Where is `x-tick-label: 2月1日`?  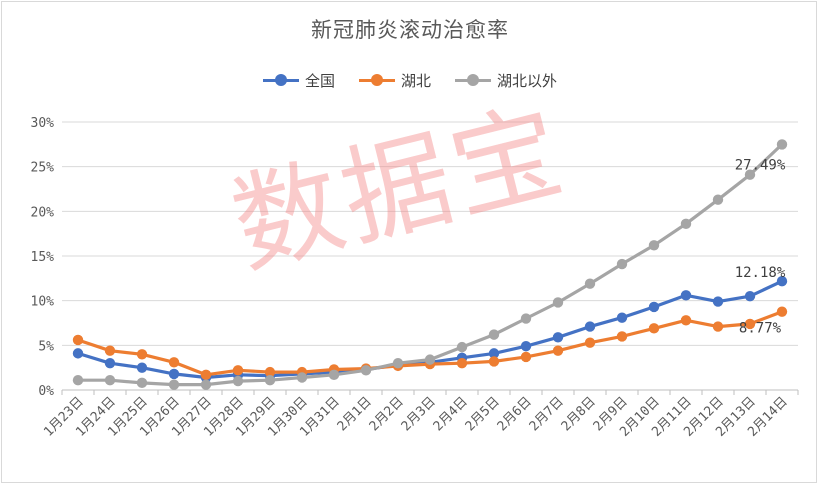
x-tick-label: 2月1日 is located at coordinates (355, 414).